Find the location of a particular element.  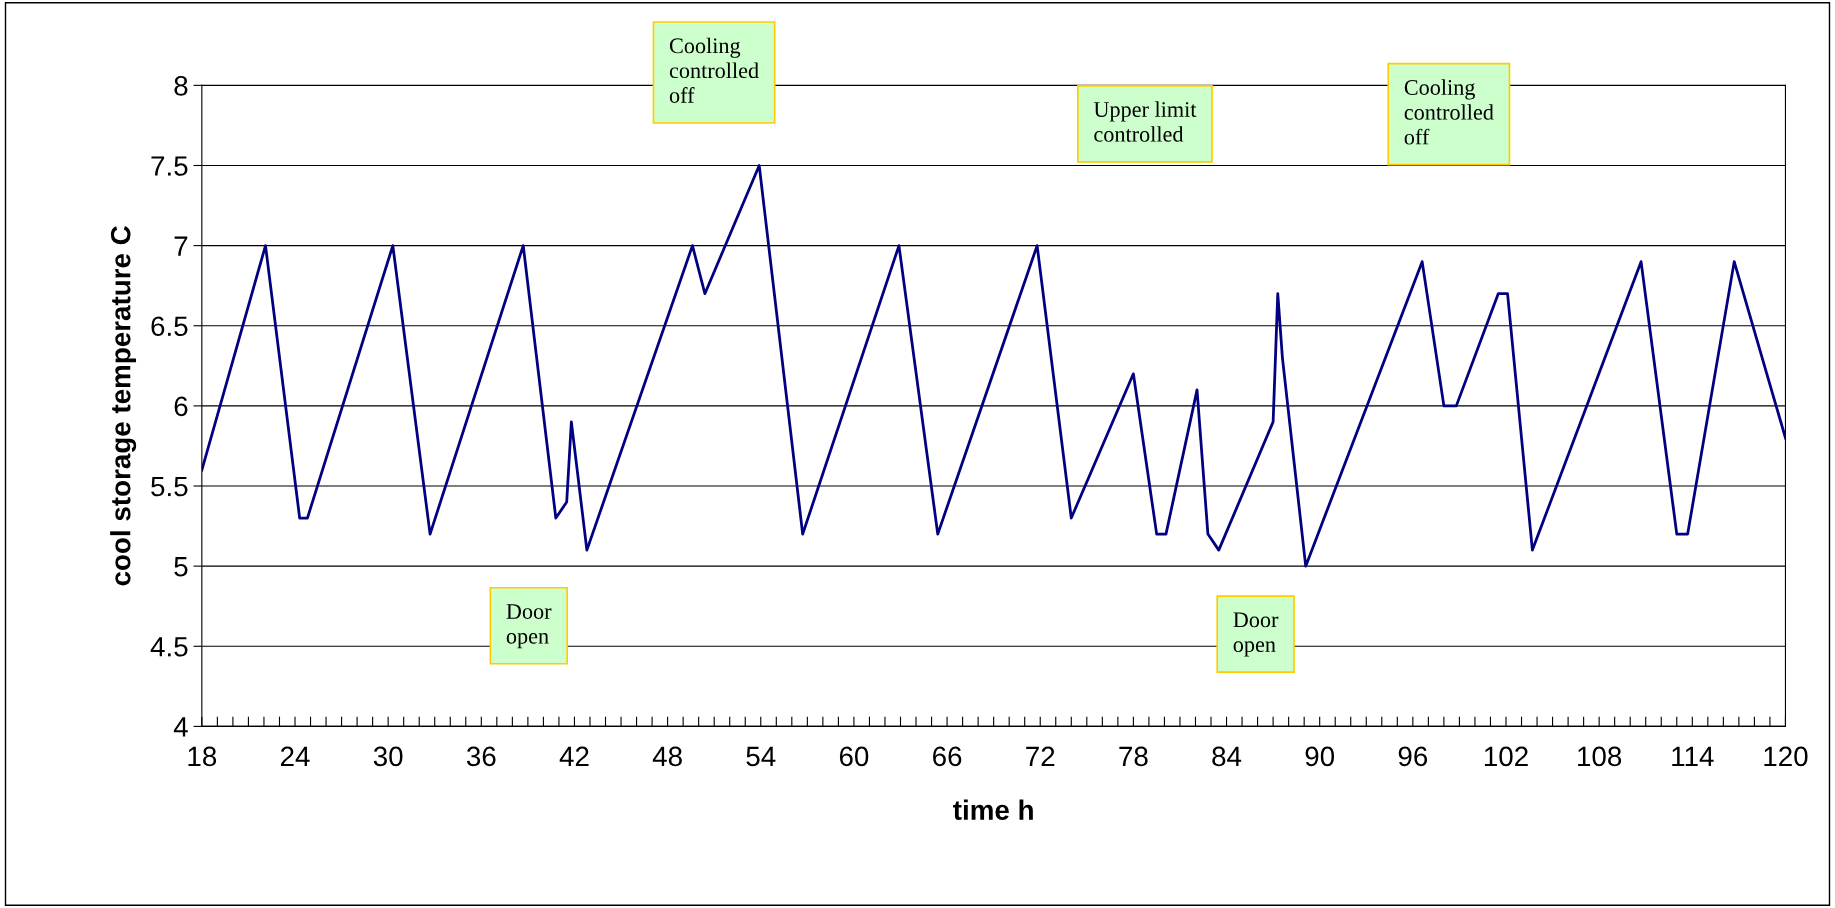

x-tick-label: 30 is located at coordinates (388, 756).